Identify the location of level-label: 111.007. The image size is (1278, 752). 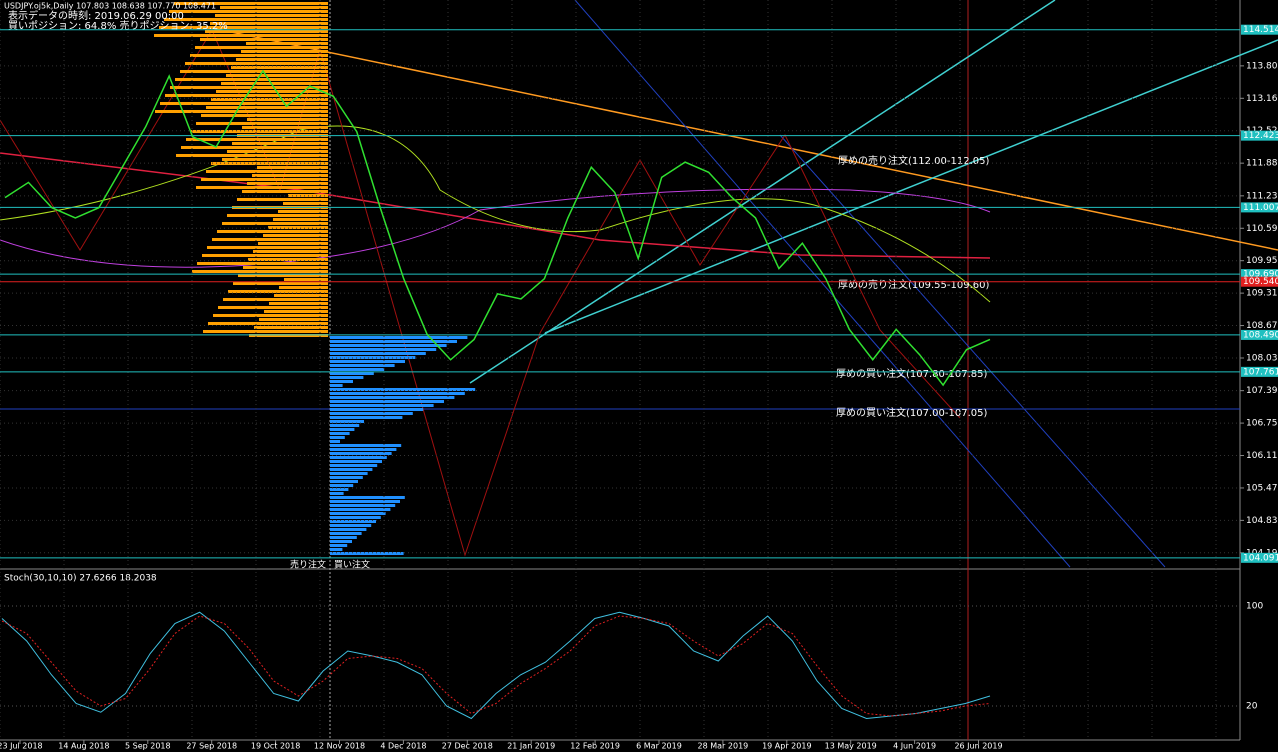
(1260, 208).